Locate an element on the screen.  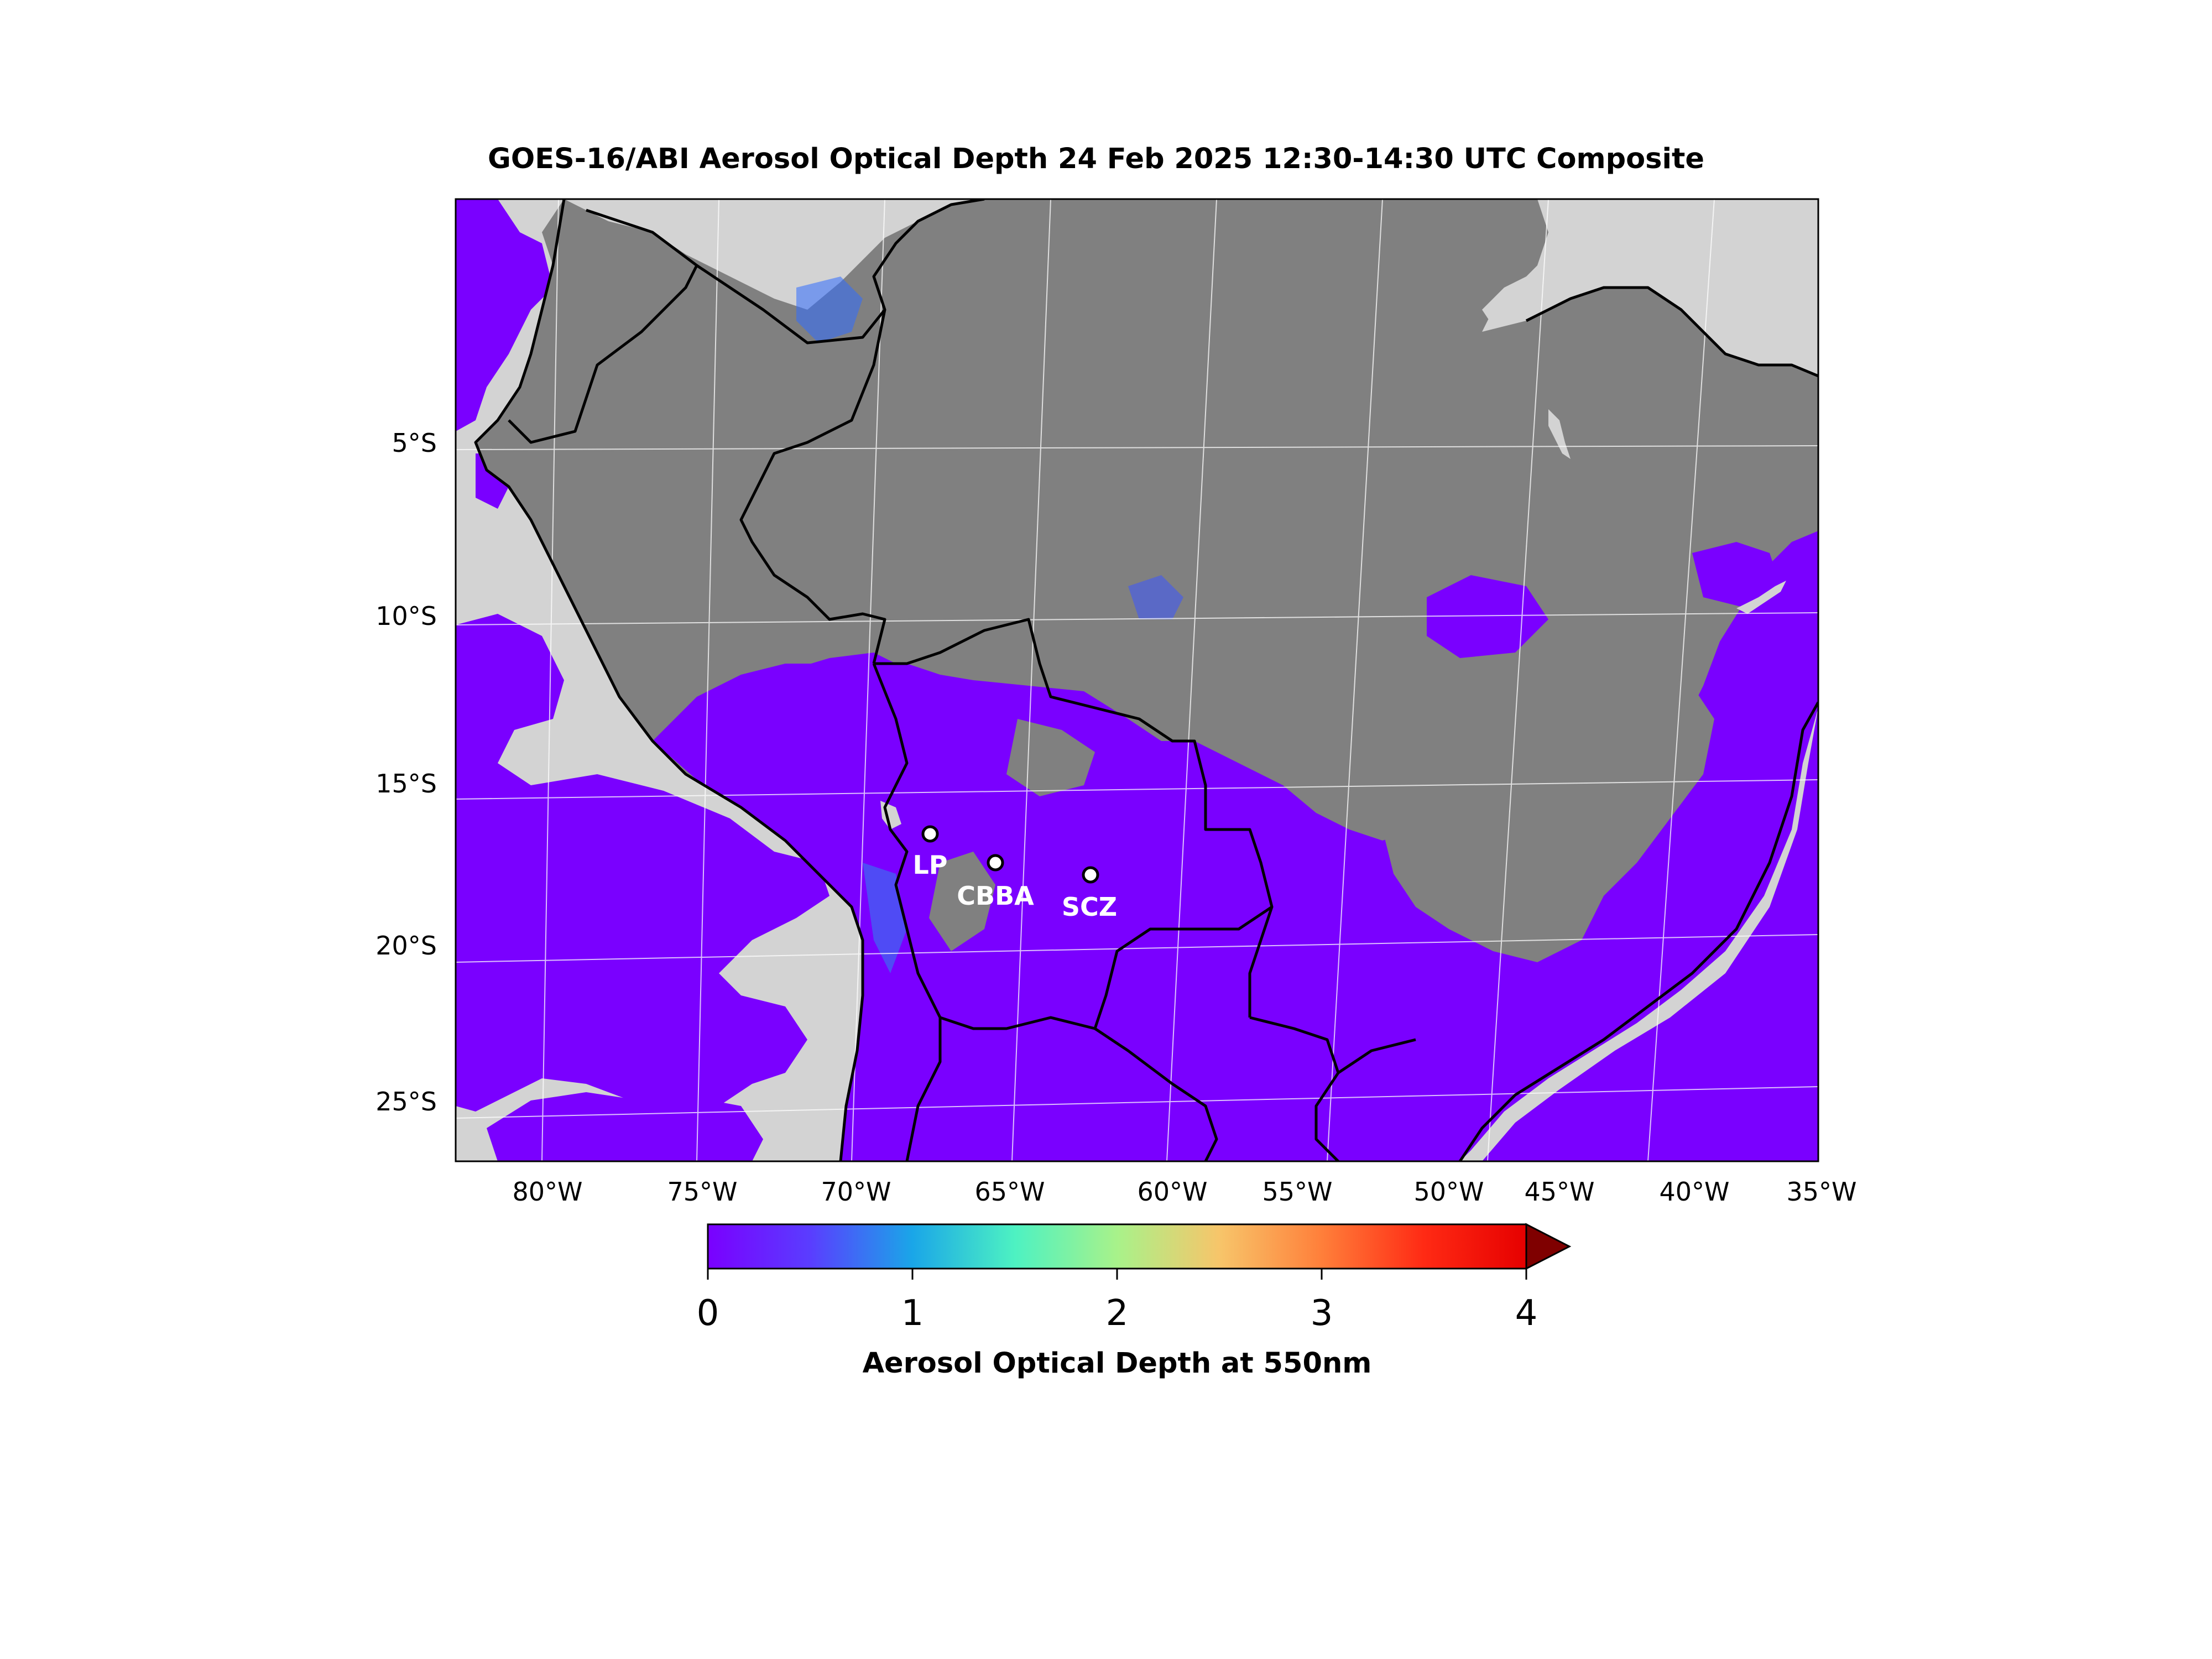
colorbar-tick-0: 0 is located at coordinates (707, 1314).